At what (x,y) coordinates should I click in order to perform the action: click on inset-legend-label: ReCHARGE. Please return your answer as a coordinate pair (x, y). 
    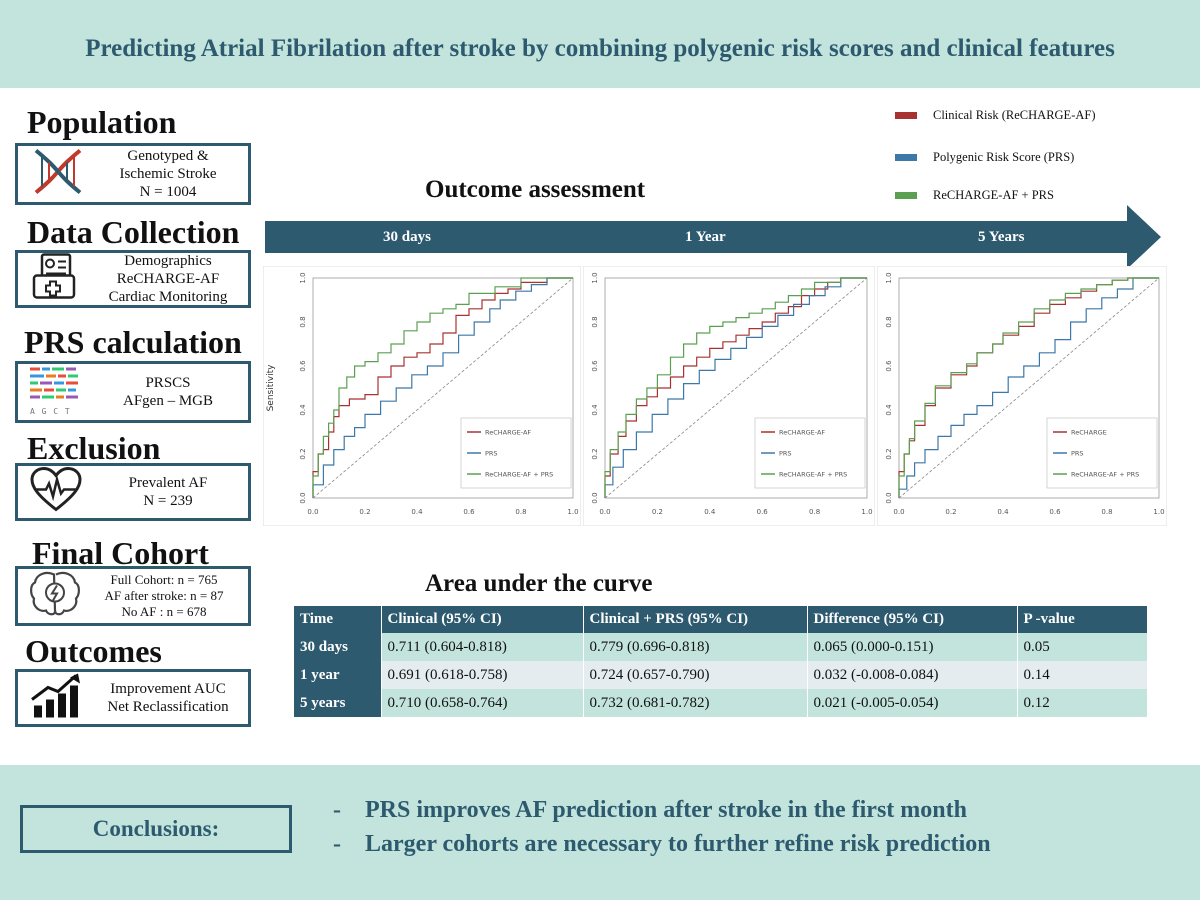
    Looking at the image, I should click on (1089, 433).